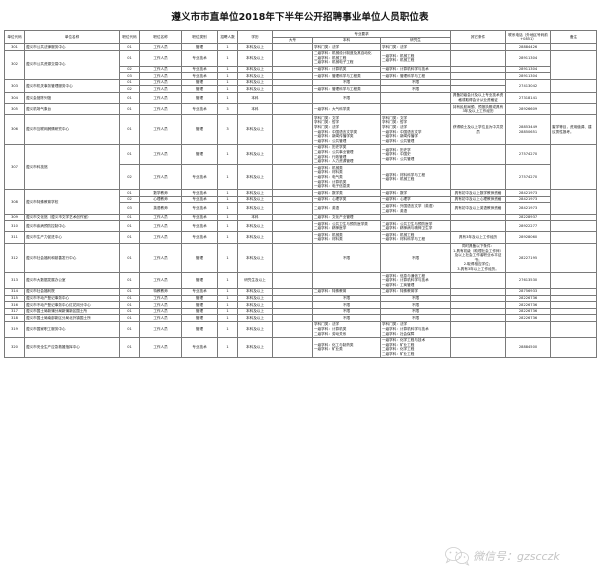  Describe the element at coordinates (227, 109) in the screenshot. I see `cell-headcount: 3` at that location.